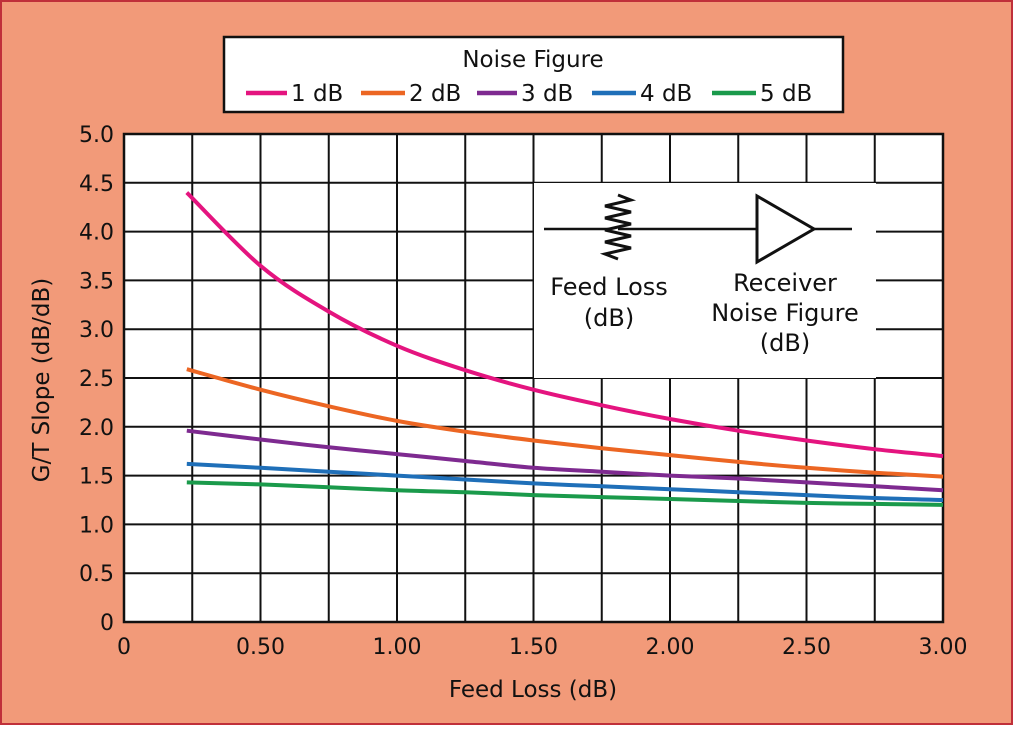 The width and height of the screenshot is (1013, 730). Describe the element at coordinates (785, 343) in the screenshot. I see `inset-receiver-unit: (dB)` at that location.